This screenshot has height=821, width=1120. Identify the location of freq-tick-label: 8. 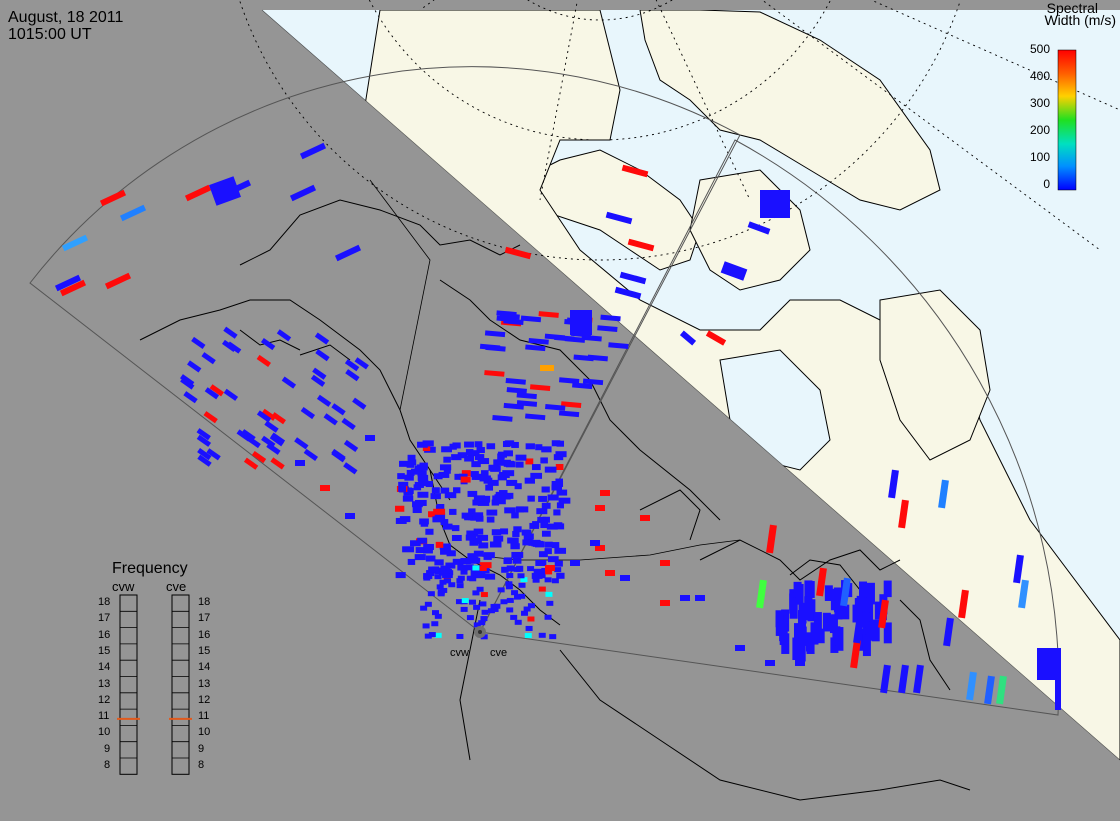
(201, 765).